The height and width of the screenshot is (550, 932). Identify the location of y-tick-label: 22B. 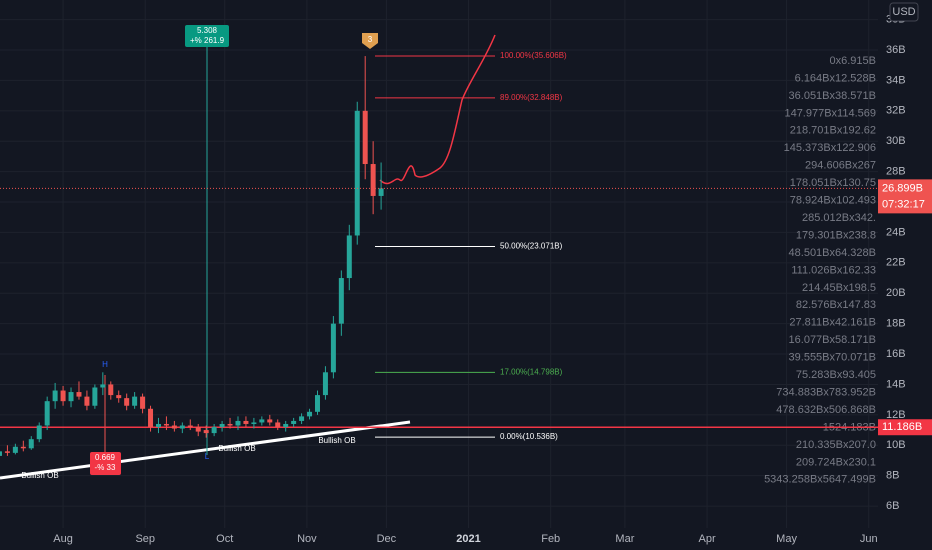
(896, 263).